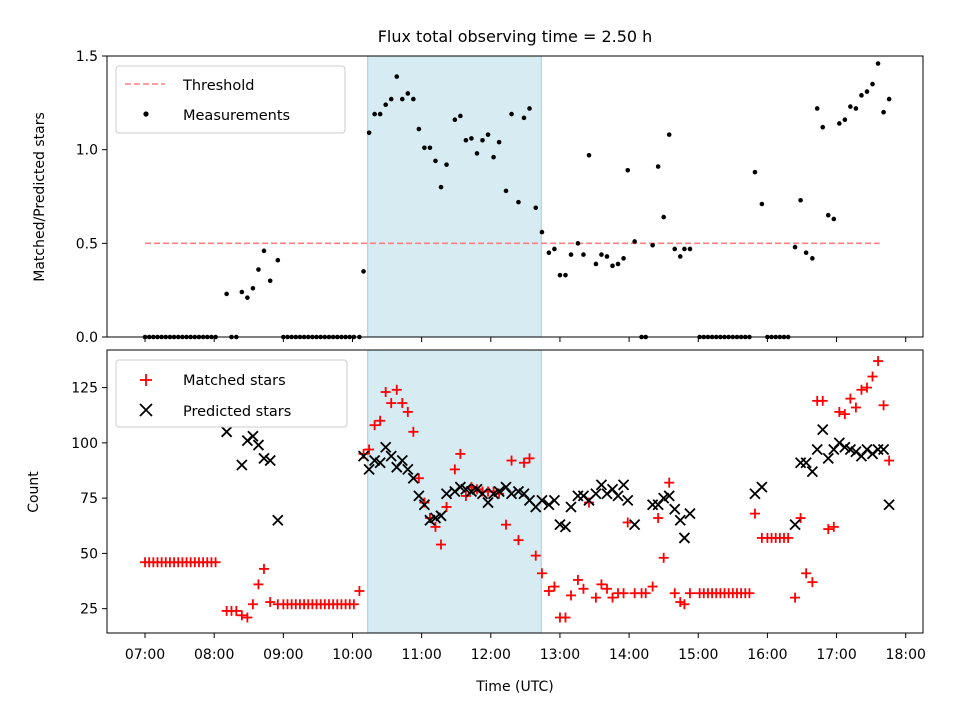 The height and width of the screenshot is (720, 960). I want to click on x-tick-label: 12:00, so click(491, 655).